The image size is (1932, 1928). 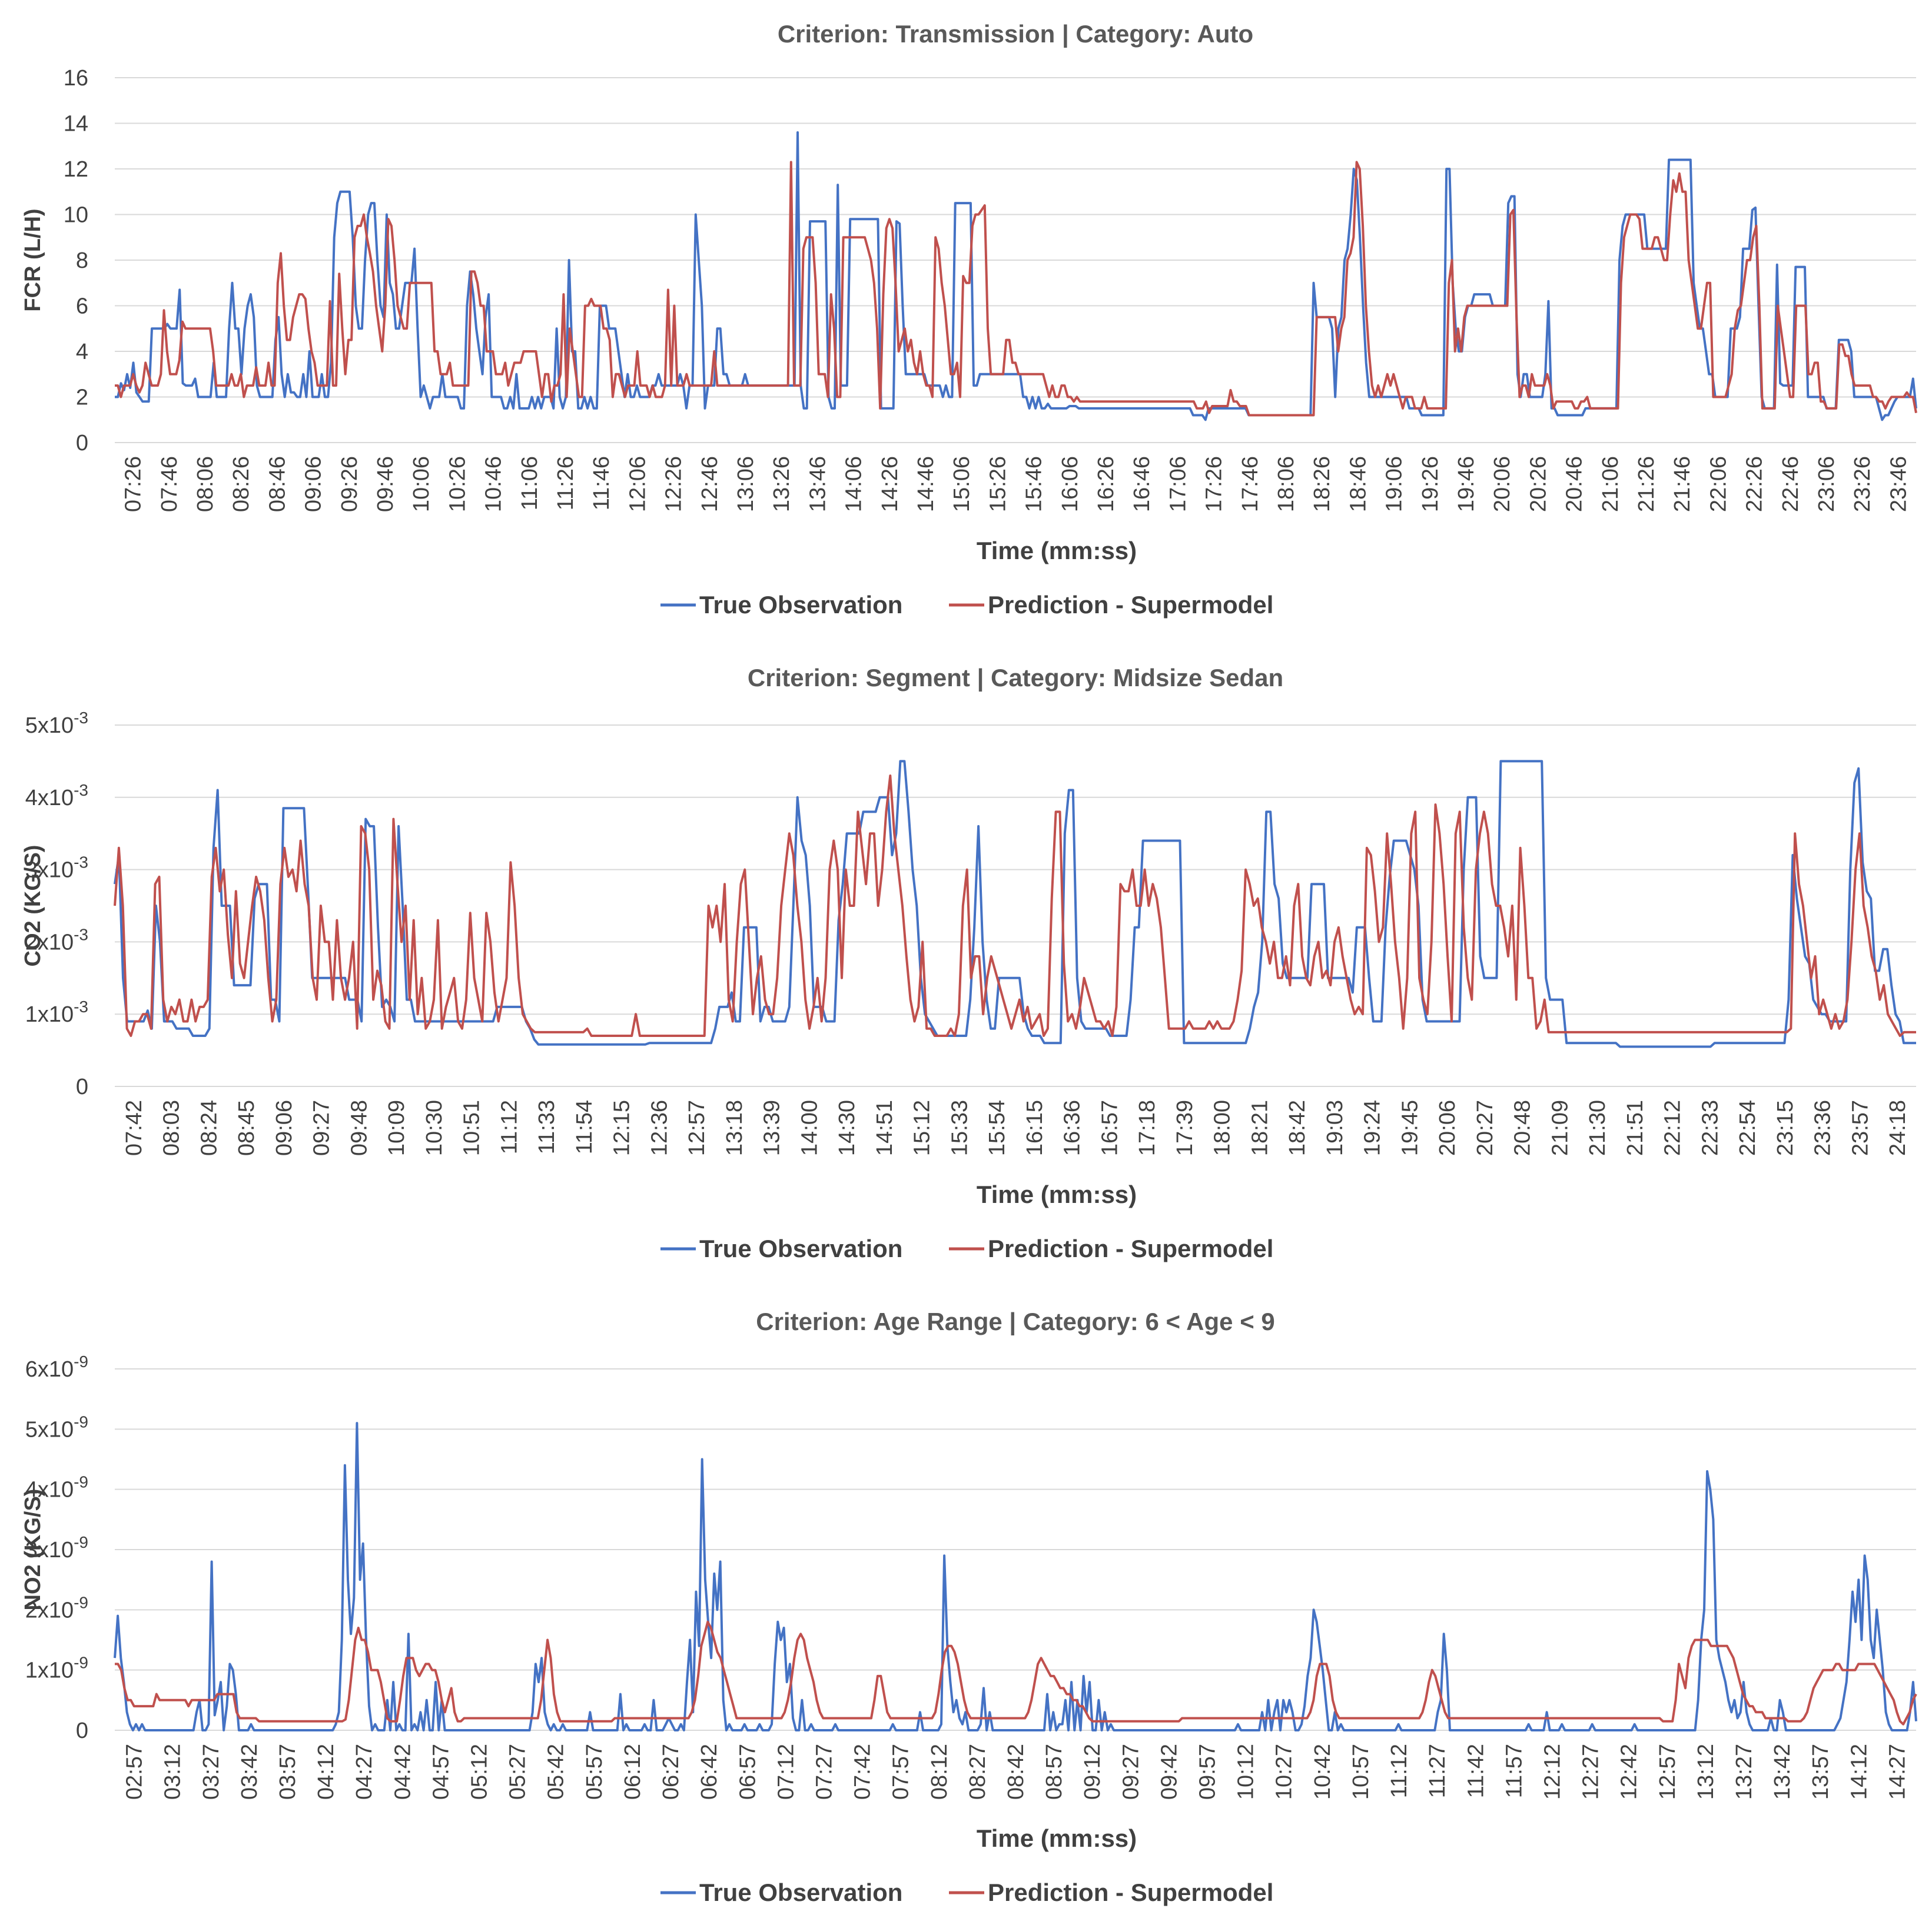 I want to click on x-tick-label: 10:26, so click(x=457, y=484).